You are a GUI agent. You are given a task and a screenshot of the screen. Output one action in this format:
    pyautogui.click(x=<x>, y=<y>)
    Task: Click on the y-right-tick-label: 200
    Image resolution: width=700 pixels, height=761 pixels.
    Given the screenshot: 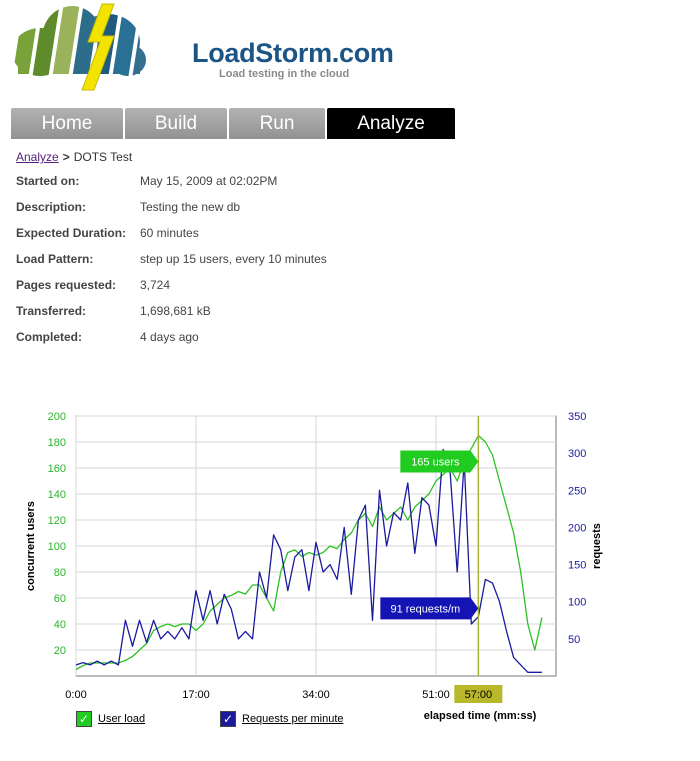 What is the action you would take?
    pyautogui.click(x=577, y=528)
    